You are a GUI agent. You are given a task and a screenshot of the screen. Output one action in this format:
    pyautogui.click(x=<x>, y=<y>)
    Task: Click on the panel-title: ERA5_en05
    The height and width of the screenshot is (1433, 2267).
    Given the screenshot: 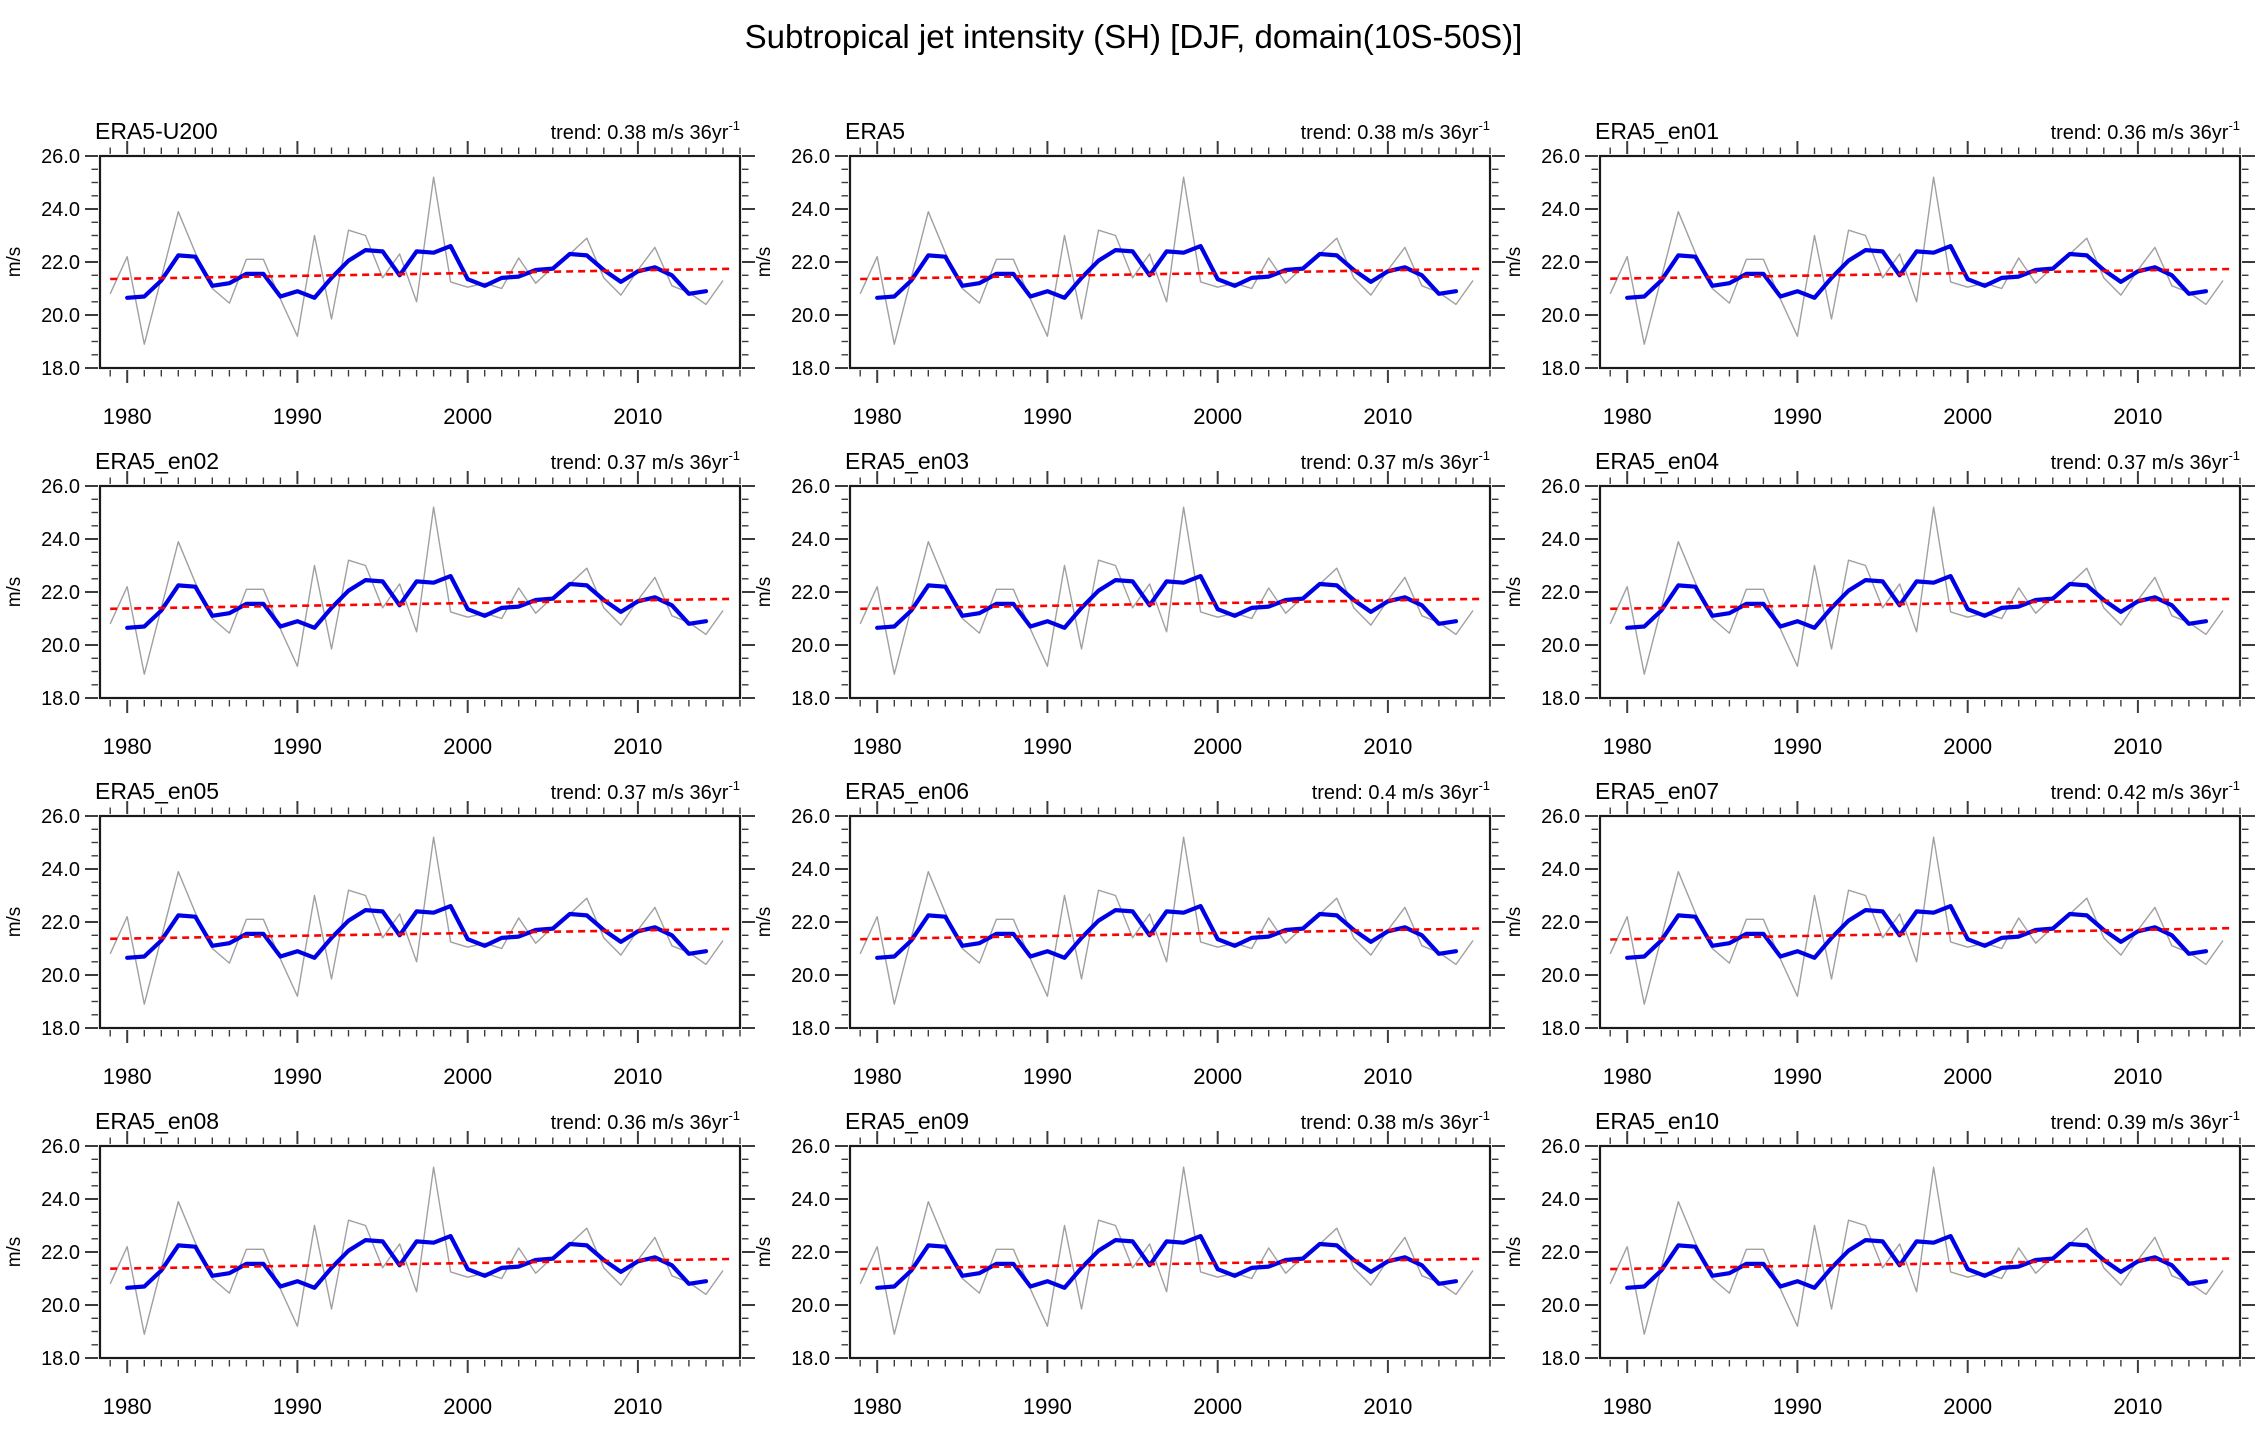 What is the action you would take?
    pyautogui.click(x=157, y=791)
    